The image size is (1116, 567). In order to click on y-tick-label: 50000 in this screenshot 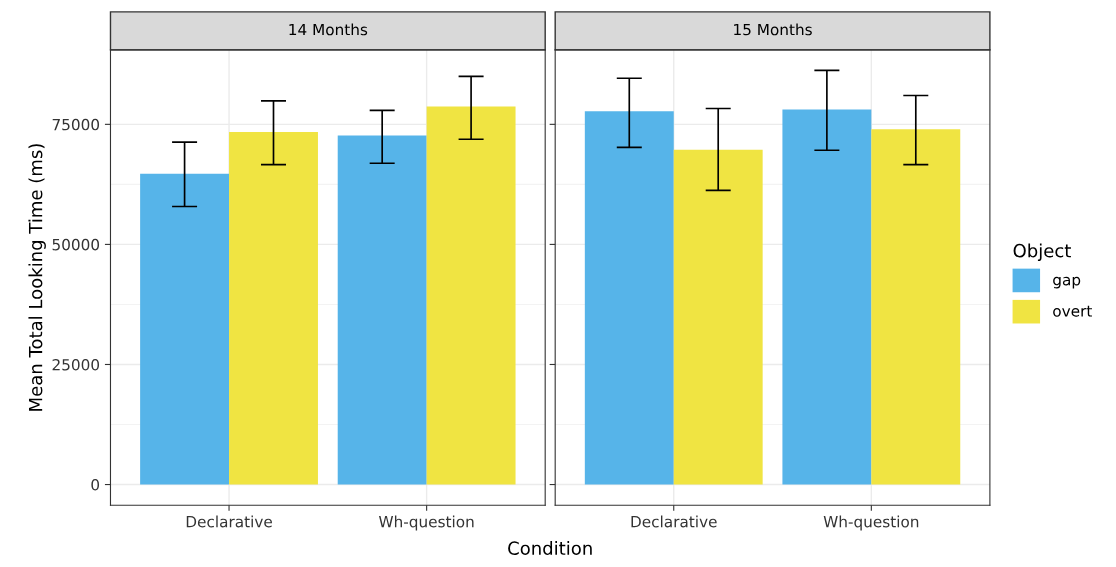, I will do `click(76, 244)`.